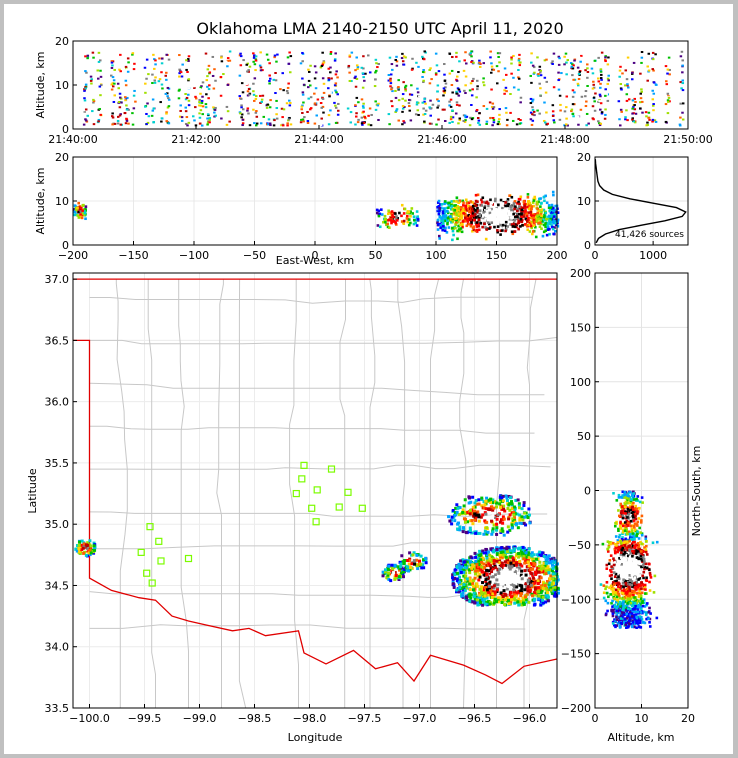 The height and width of the screenshot is (758, 738). Describe the element at coordinates (475, 718) in the screenshot. I see `longitude-tick-label: −96.5` at that location.